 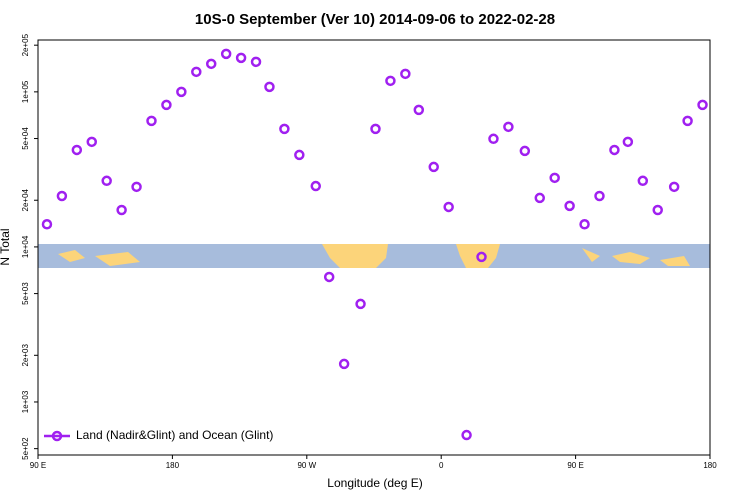 What do you see at coordinates (25, 448) in the screenshot?
I see `y-tick-label: 5e+02` at bounding box center [25, 448].